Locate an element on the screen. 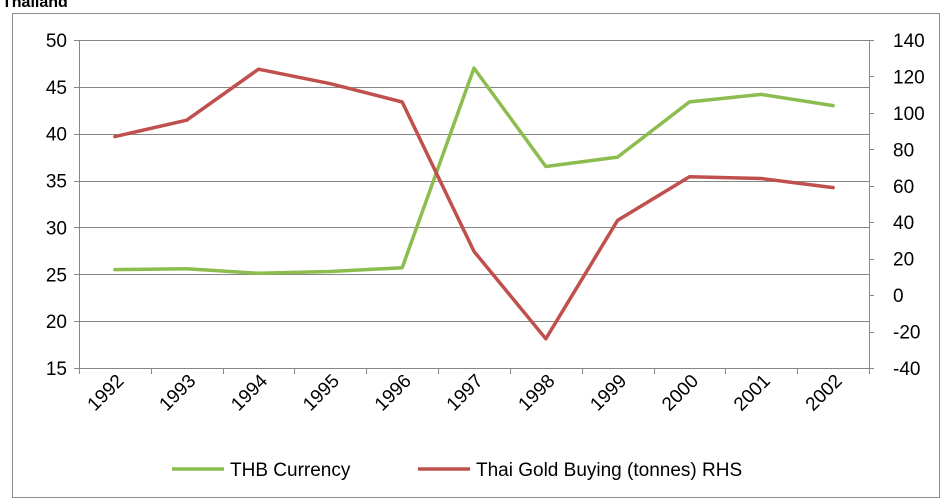 The image size is (941, 503). right-tick-label: 0 is located at coordinates (898, 296).